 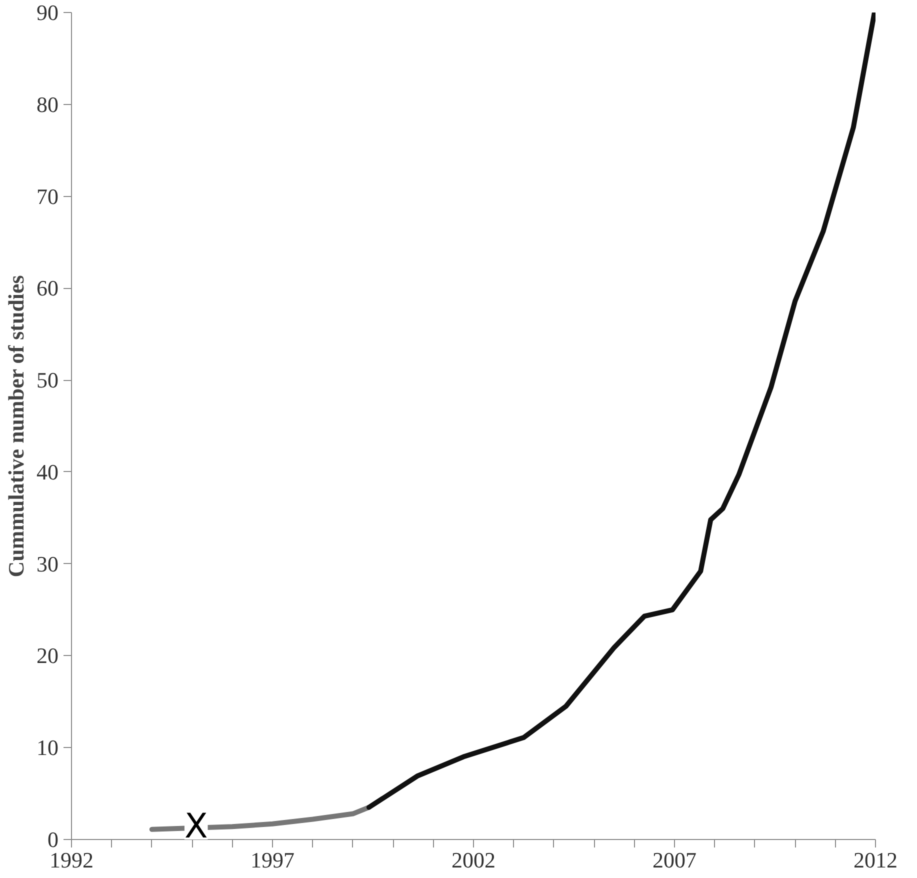 What do you see at coordinates (16, 426) in the screenshot?
I see `y-axis-title: Cummulative number of studies` at bounding box center [16, 426].